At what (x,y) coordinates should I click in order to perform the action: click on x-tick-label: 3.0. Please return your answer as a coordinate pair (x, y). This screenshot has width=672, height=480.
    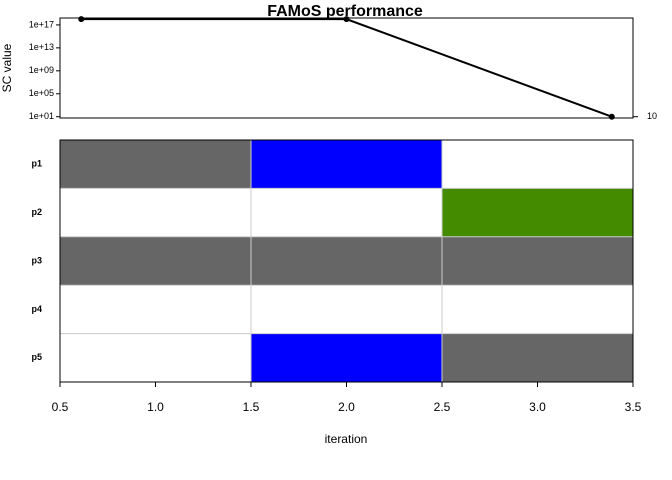
    Looking at the image, I should click on (537, 407).